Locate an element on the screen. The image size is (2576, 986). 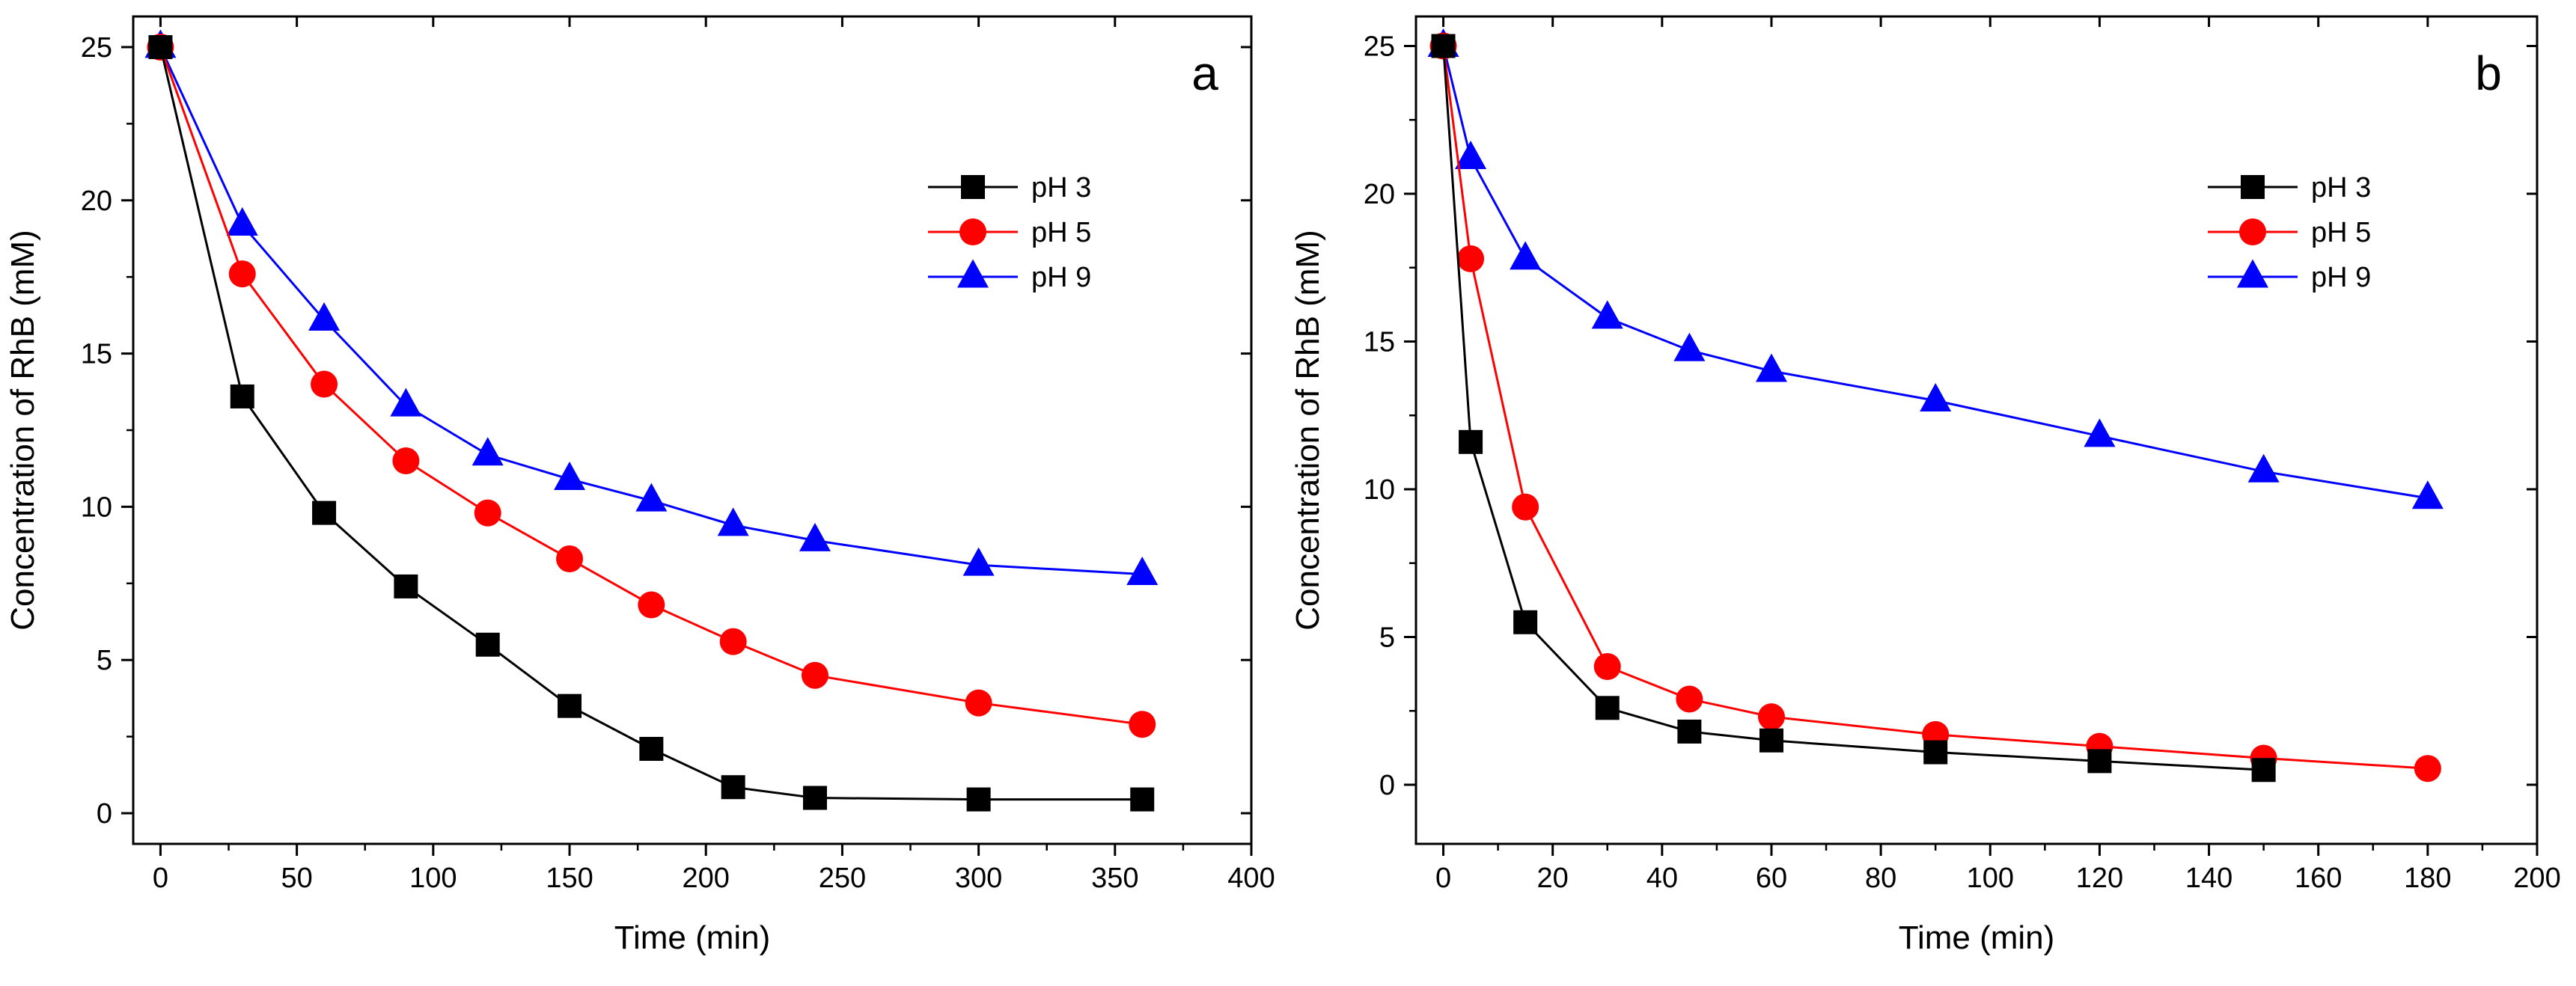
x-axis-title: Time (min) is located at coordinates (692, 937).